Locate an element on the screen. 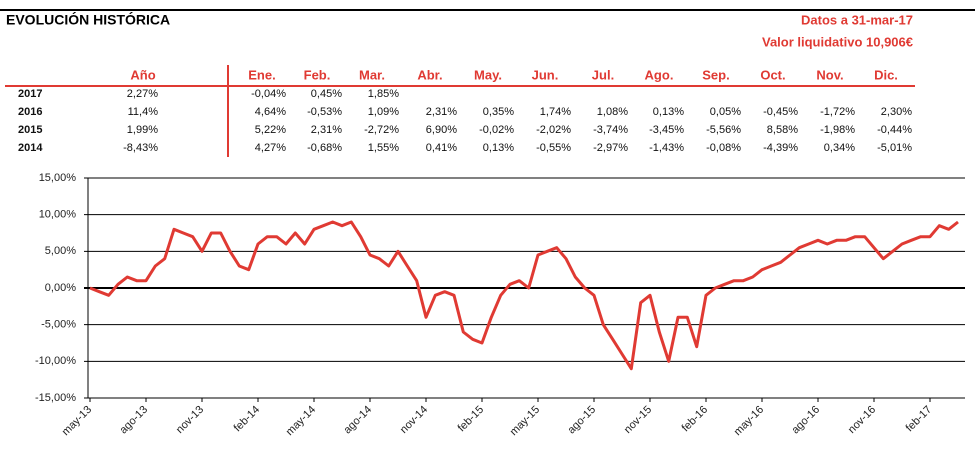 The width and height of the screenshot is (975, 460). month-return: -2,02% is located at coordinates (553, 130).